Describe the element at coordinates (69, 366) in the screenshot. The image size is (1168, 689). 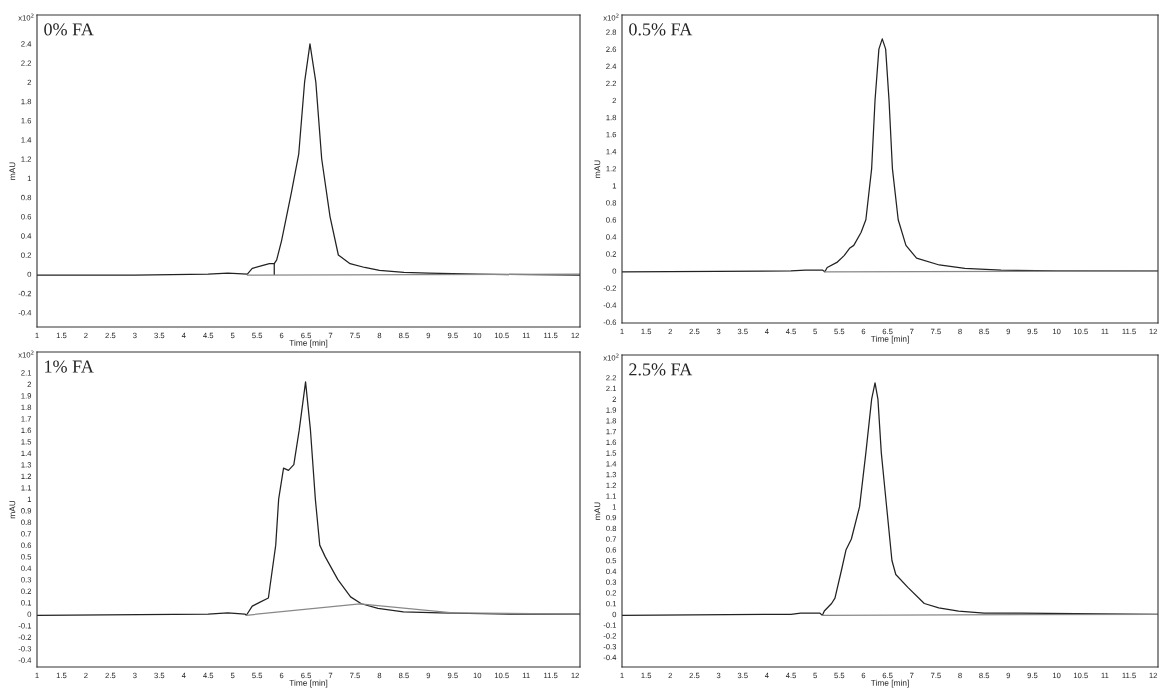
I see `chart-title: 1% FA` at that location.